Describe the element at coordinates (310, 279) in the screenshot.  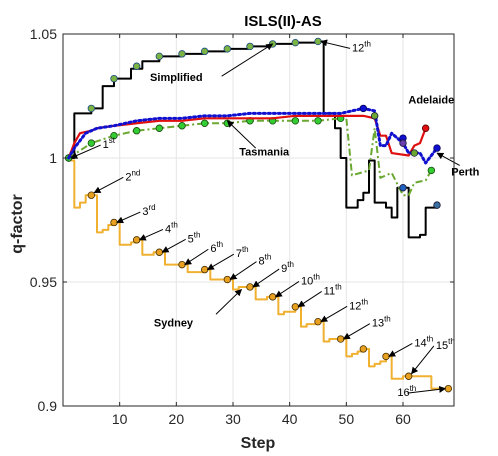
I see `step-label: 10th` at that location.